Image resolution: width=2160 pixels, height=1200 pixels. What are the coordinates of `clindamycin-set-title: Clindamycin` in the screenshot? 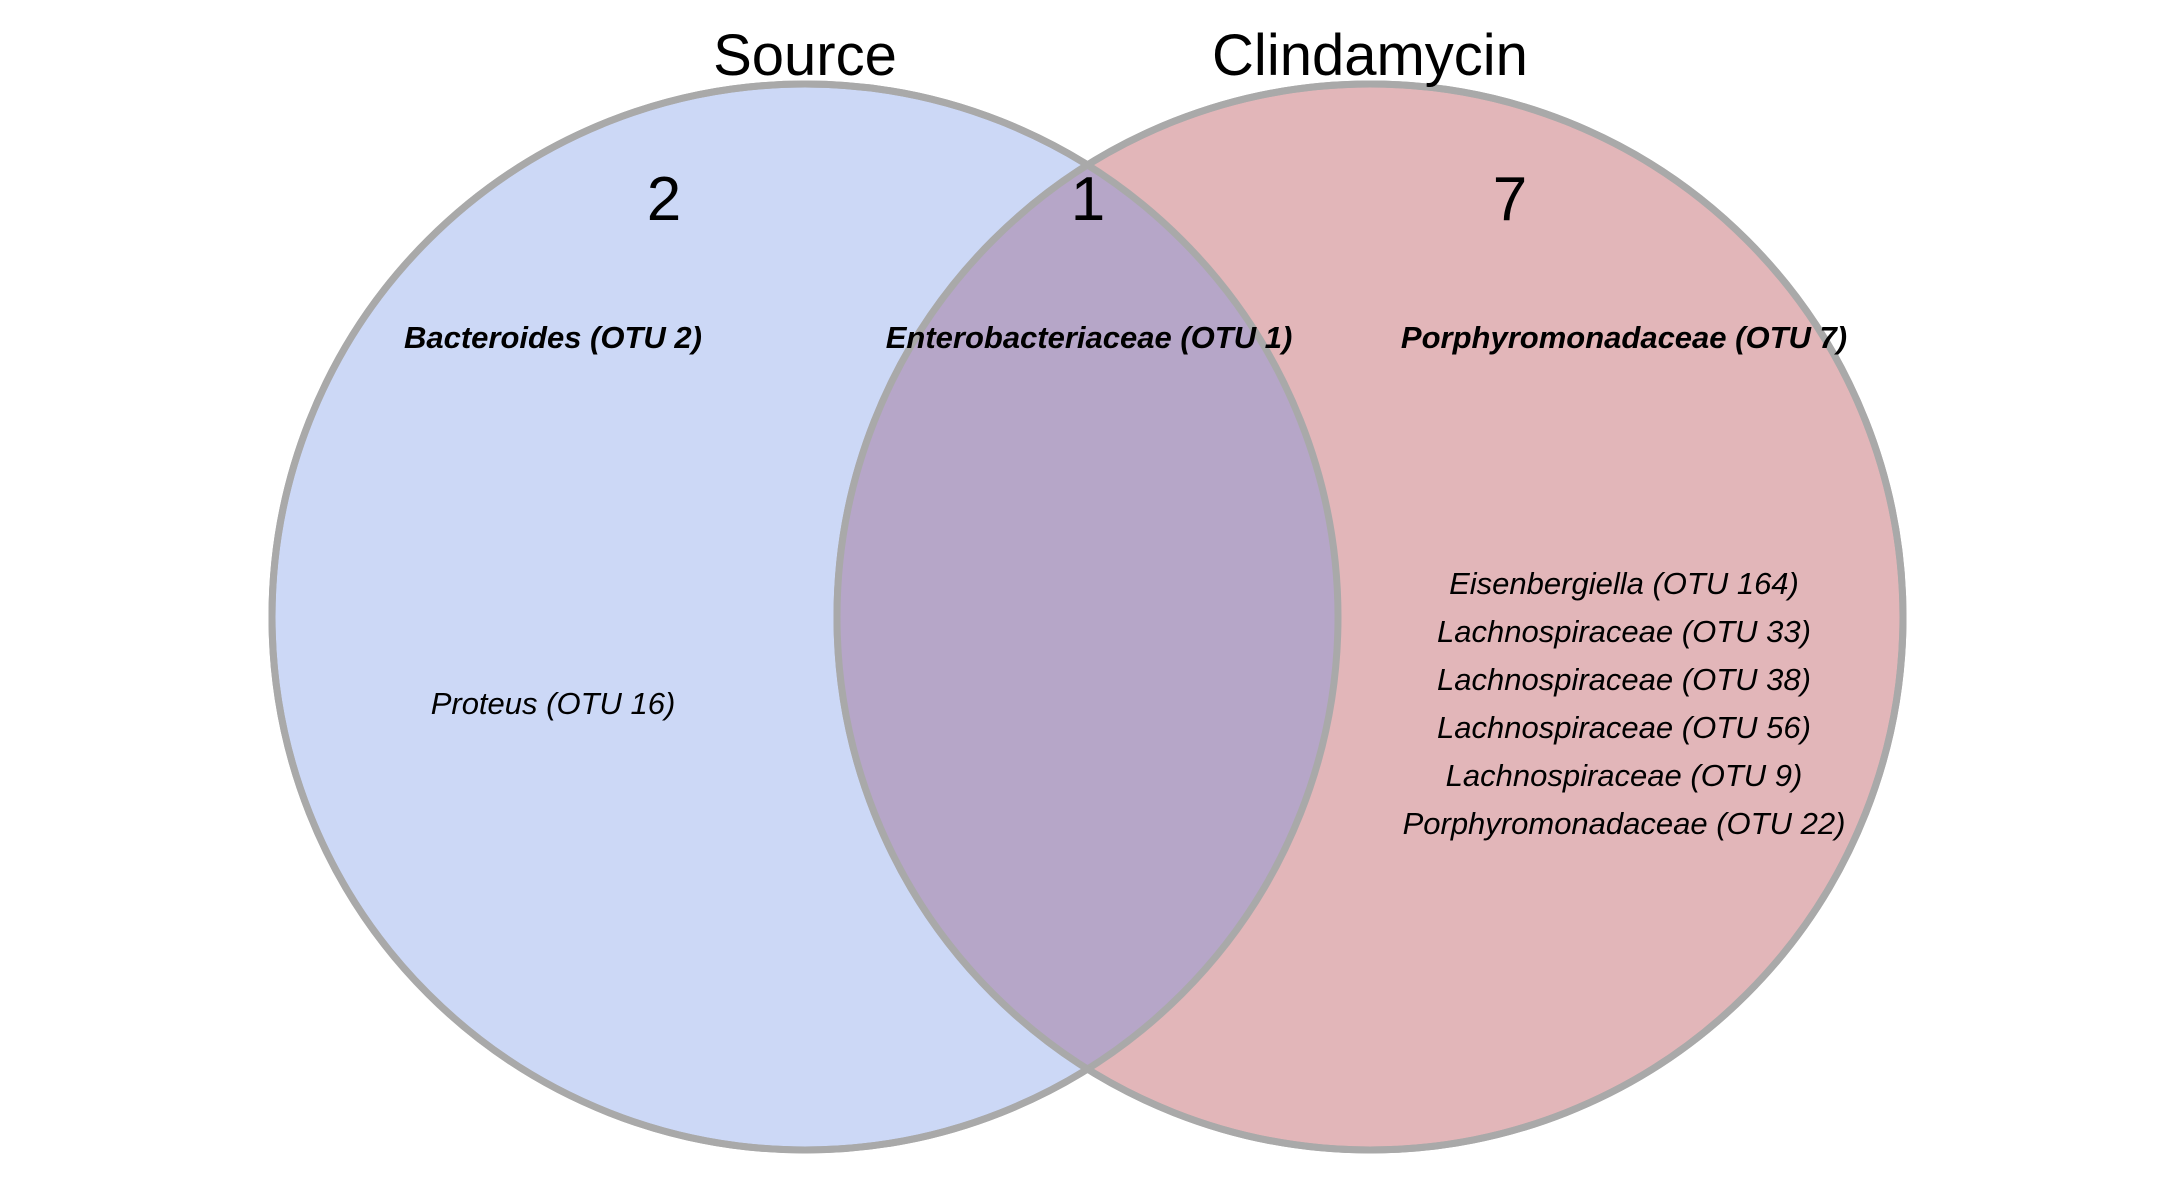 It's located at (1370, 55).